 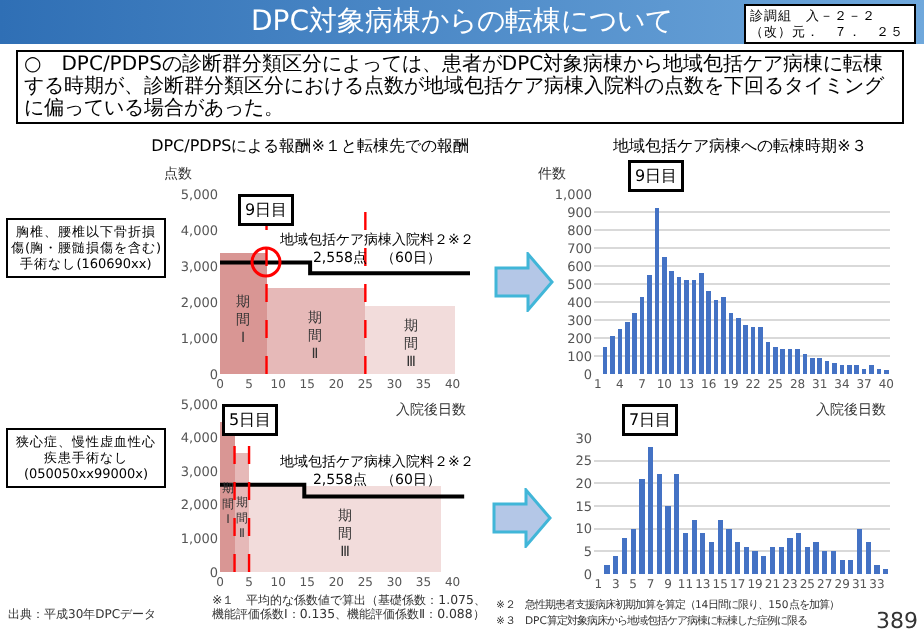 What do you see at coordinates (266, 210) in the screenshot?
I see `ref-line-label: 9日目` at bounding box center [266, 210].